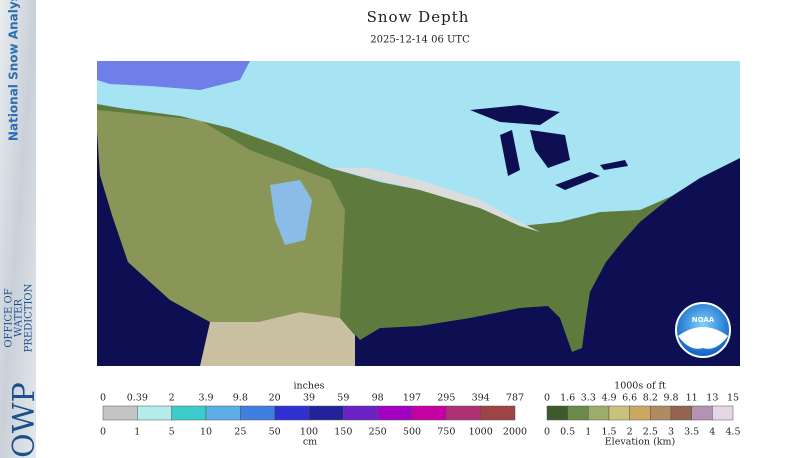  Describe the element at coordinates (412, 432) in the screenshot. I see `legend-bottom-label: 500` at that location.